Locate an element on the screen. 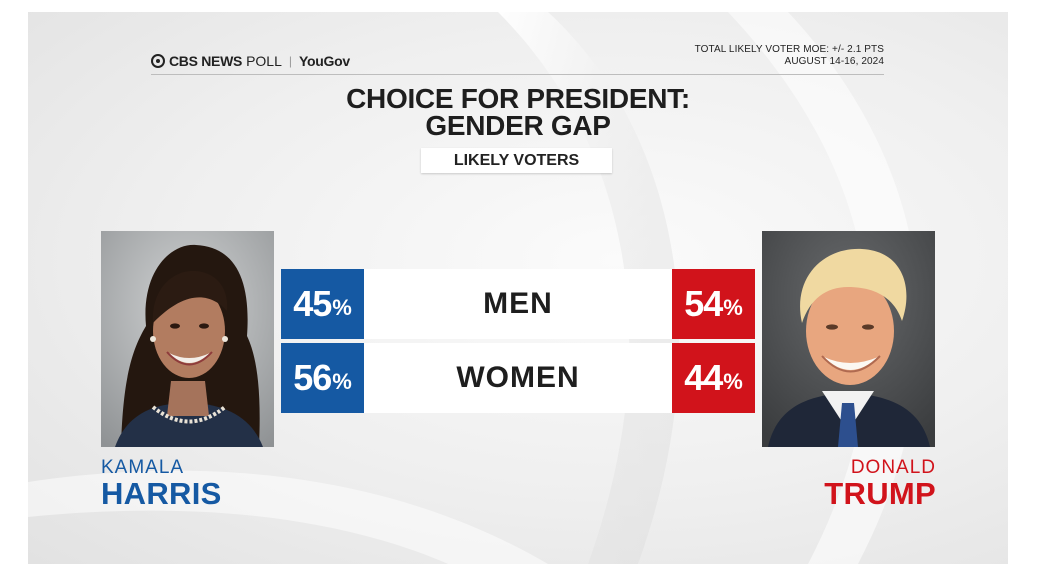  row-women: 56% WOMEN 44% is located at coordinates (518, 378).